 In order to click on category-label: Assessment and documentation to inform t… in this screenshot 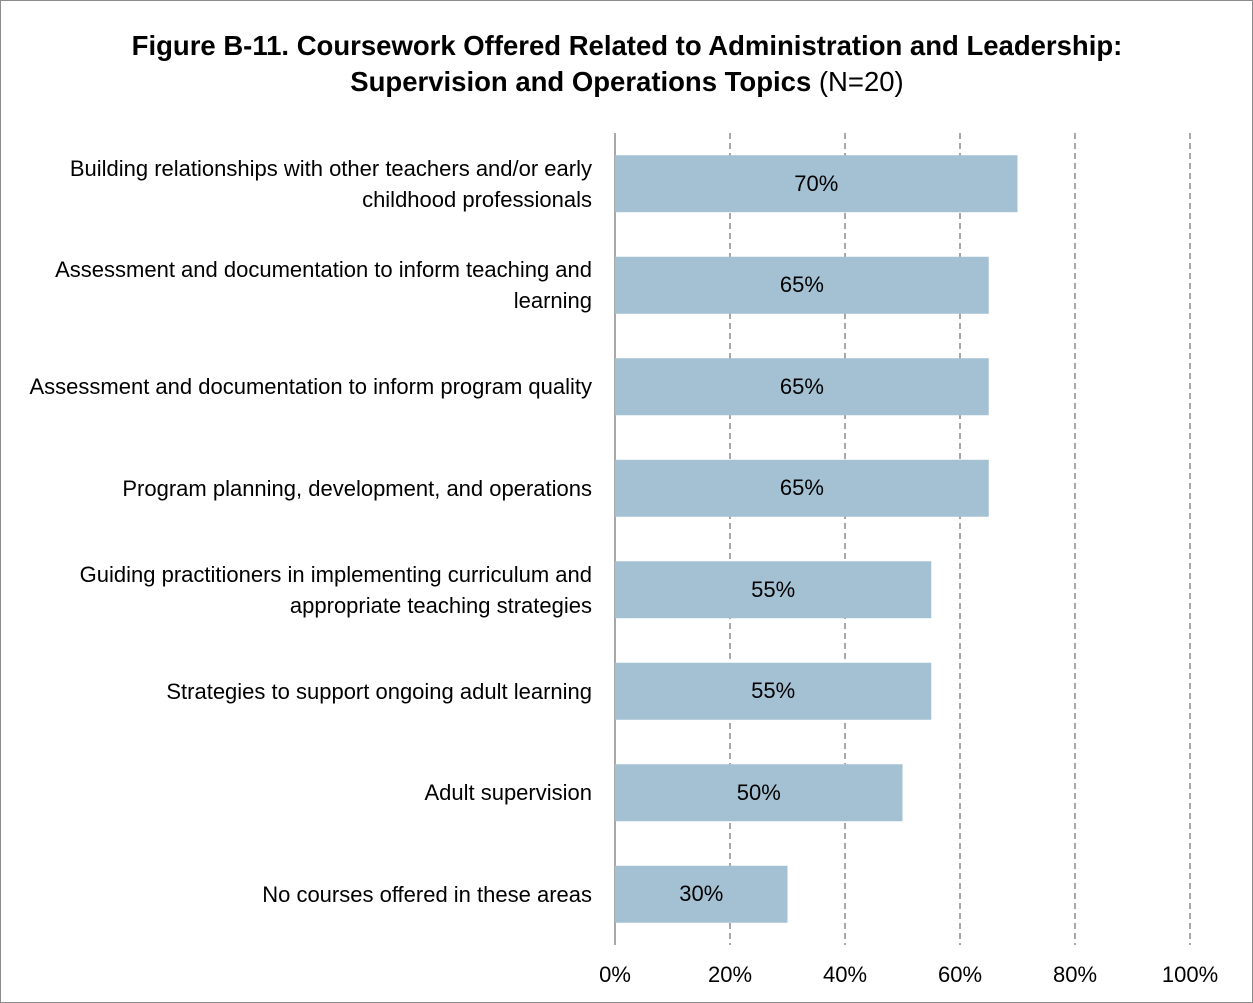, I will do `click(323, 285)`.